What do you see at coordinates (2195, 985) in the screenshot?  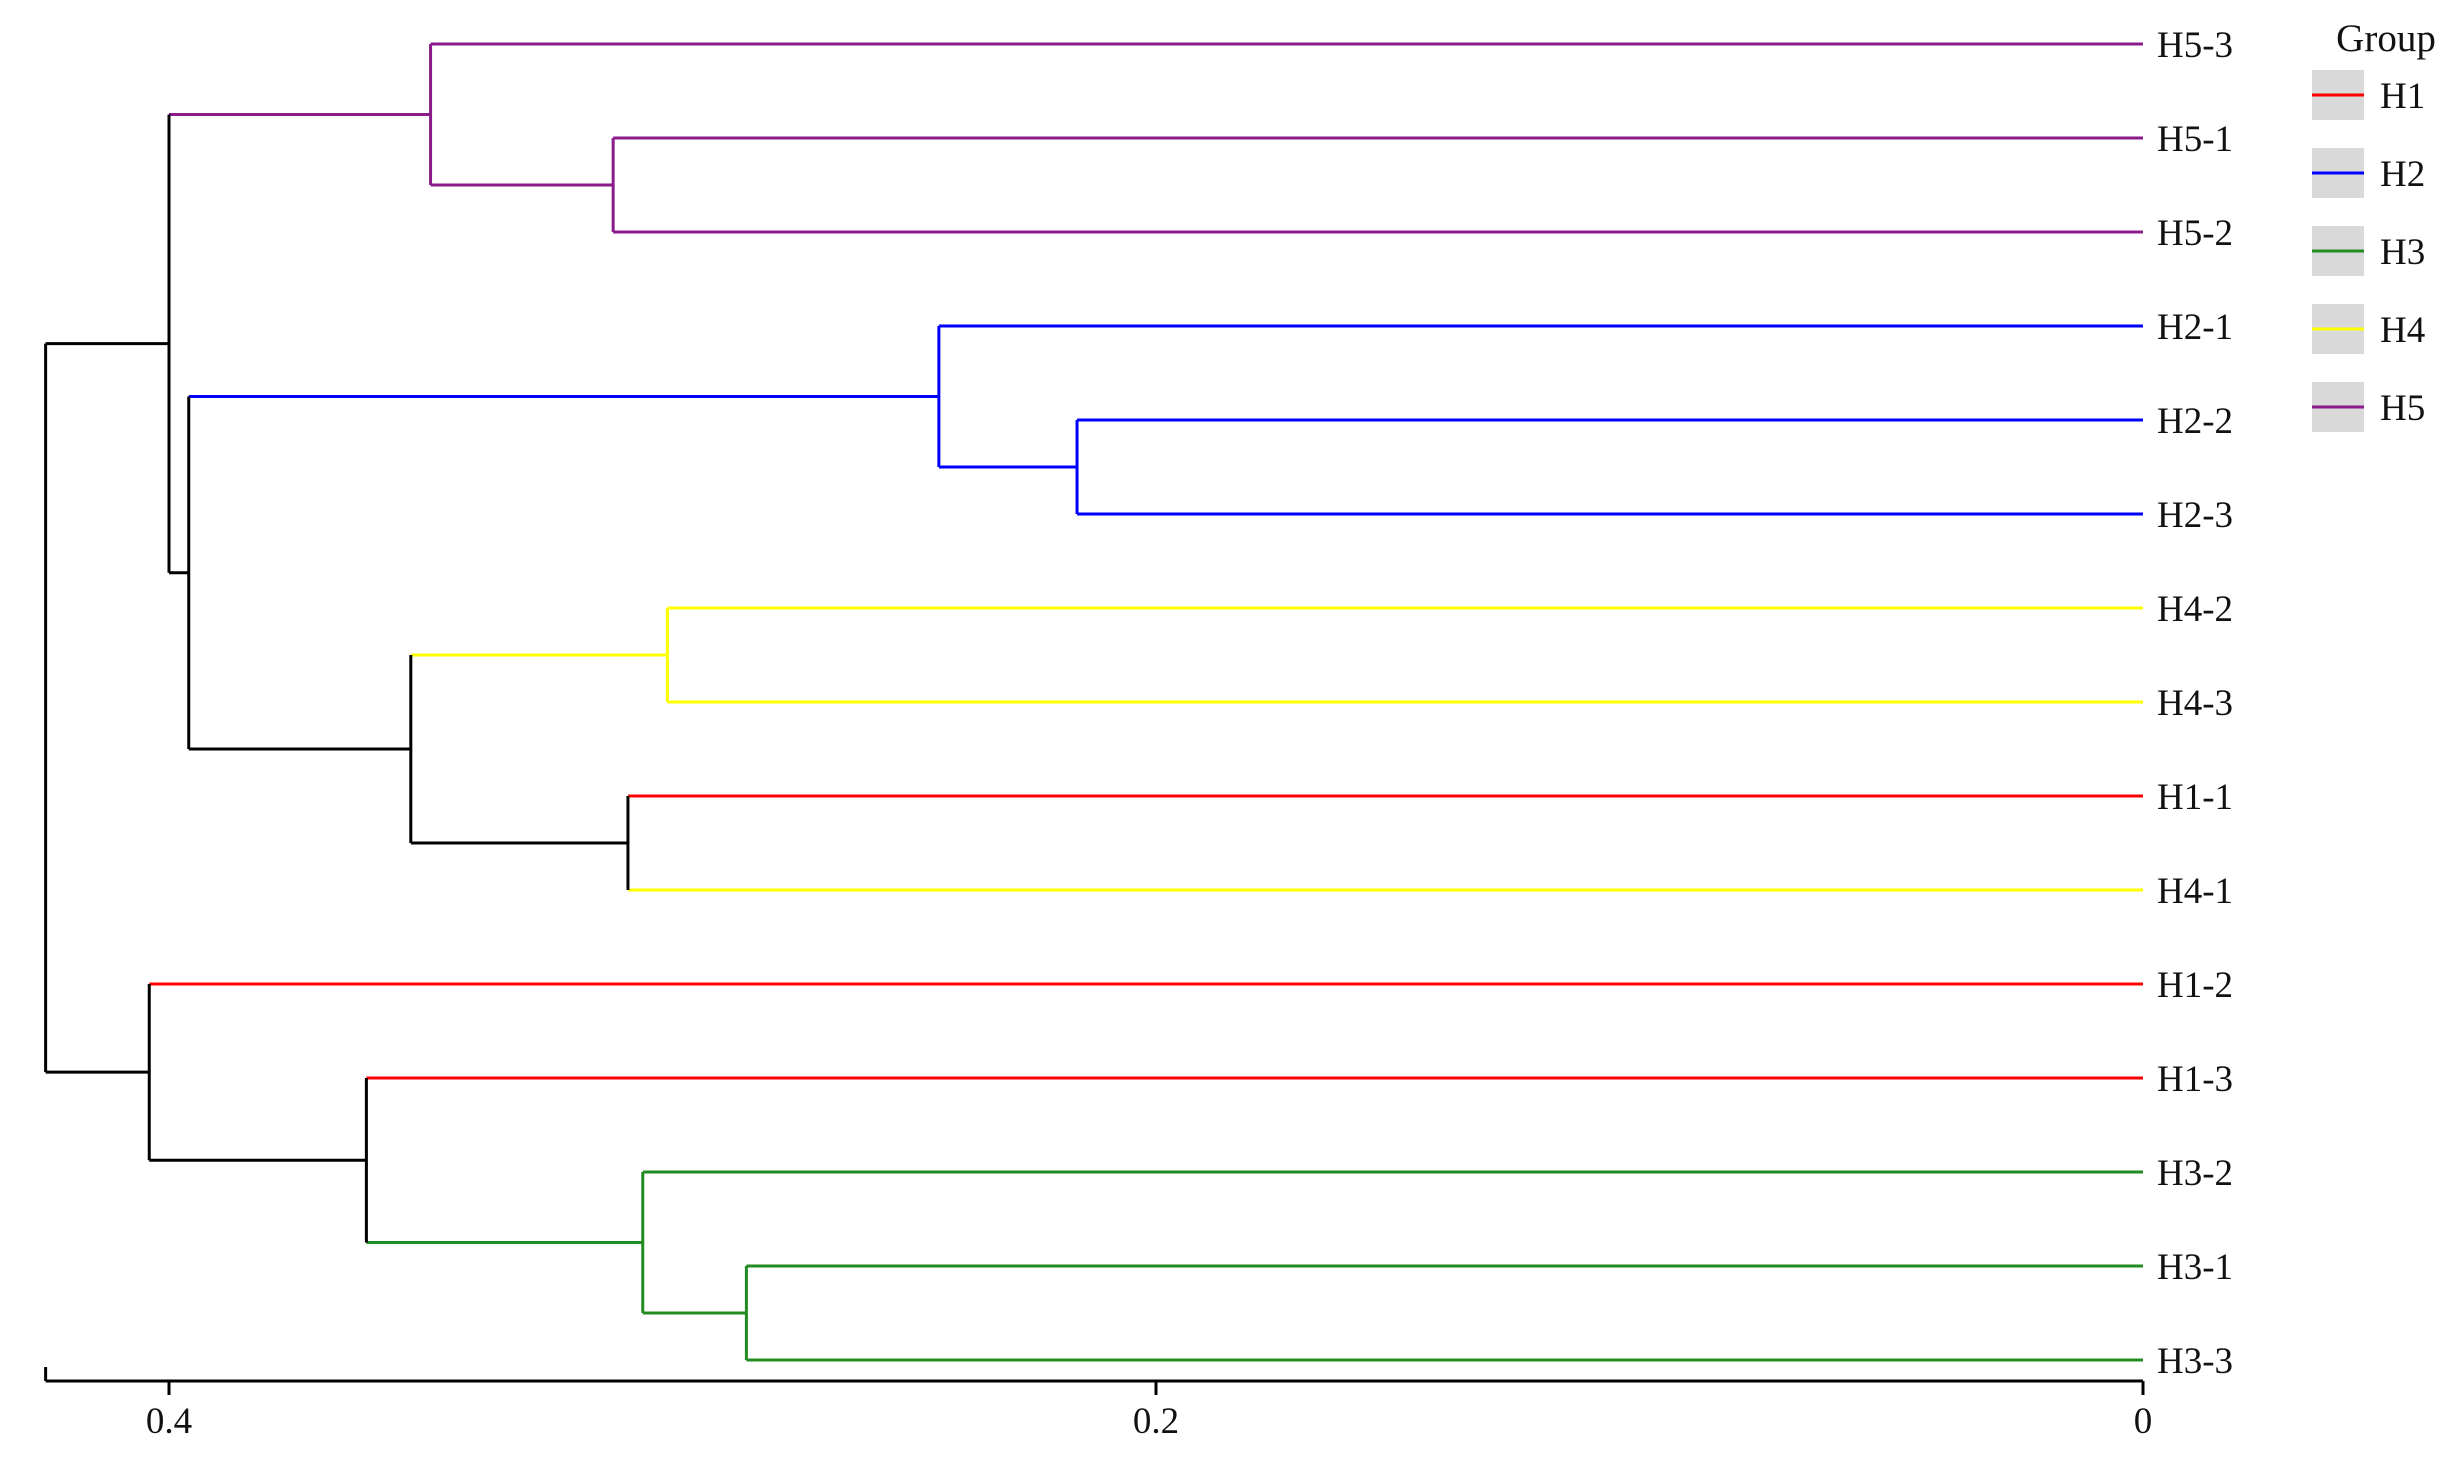 I see `leaf-label: H1-2` at bounding box center [2195, 985].